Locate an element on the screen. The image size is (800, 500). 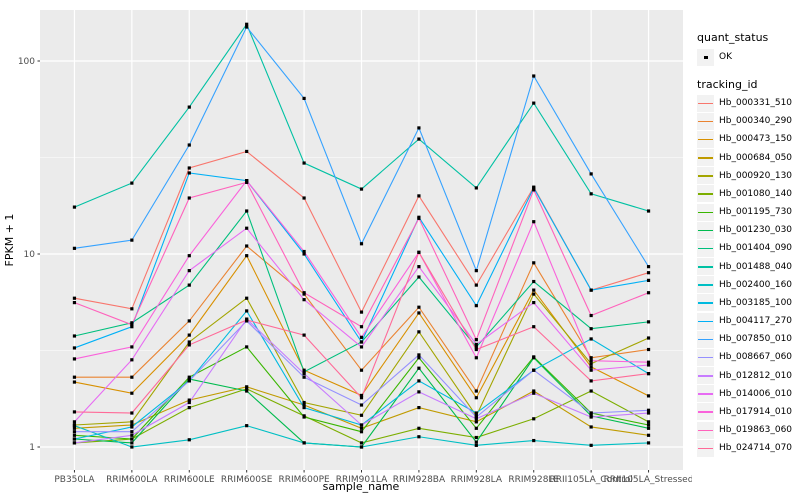
data-point-Hb_003185_100-RRIM600PE is located at coordinates (304, 408).